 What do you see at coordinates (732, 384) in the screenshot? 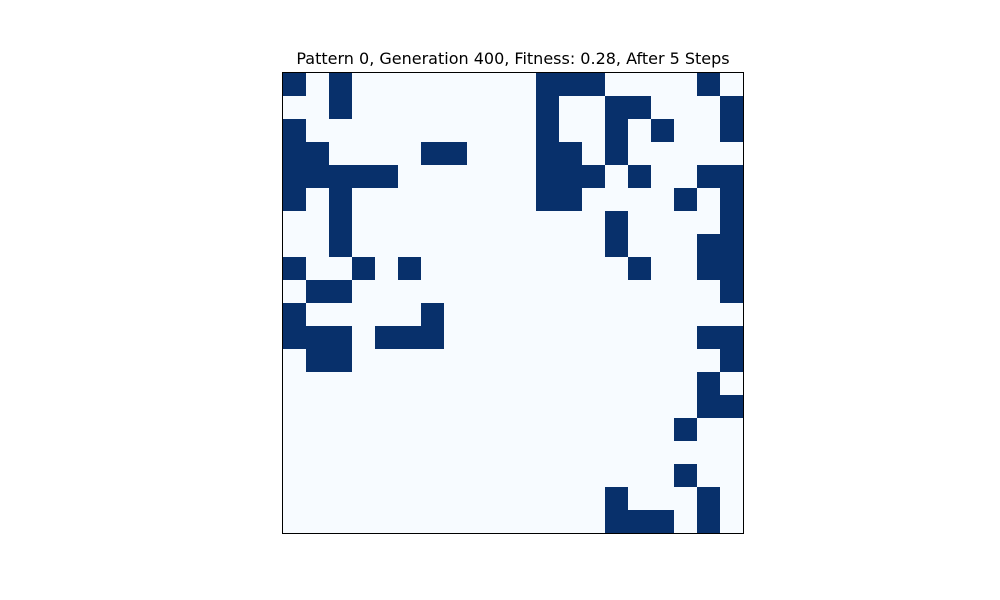
I see `heatmap-cell-r13-c19` at bounding box center [732, 384].